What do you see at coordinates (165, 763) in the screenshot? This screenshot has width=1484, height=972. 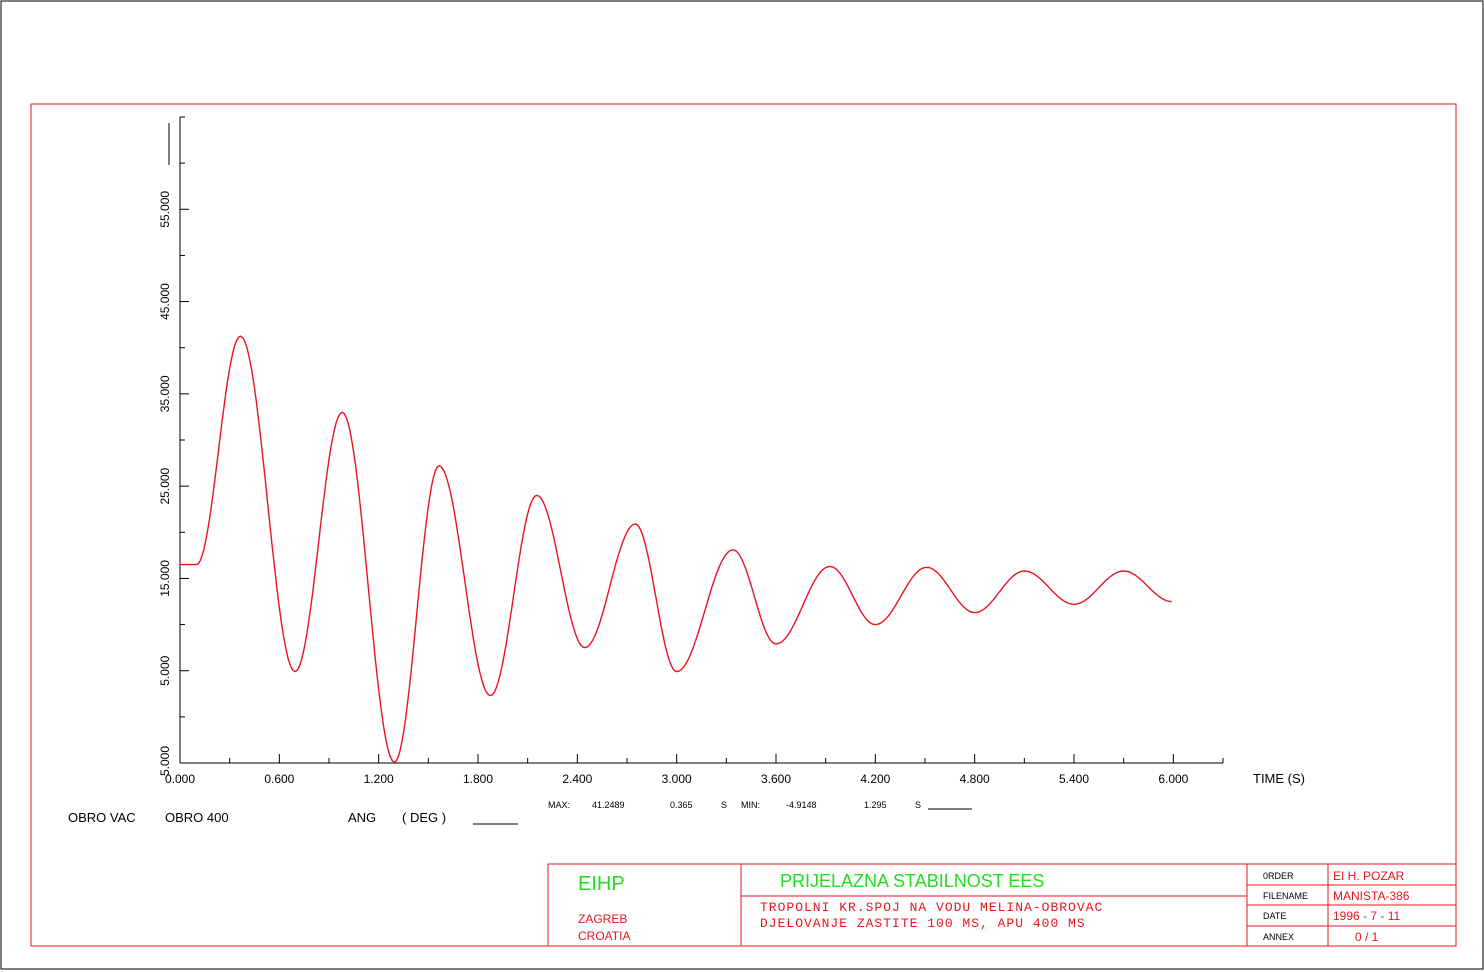 I see `y-tick-label: -5.000` at bounding box center [165, 763].